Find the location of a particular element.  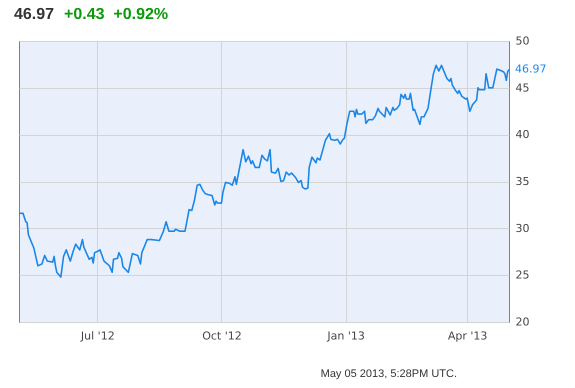

y-tick-label: 35 is located at coordinates (523, 181).